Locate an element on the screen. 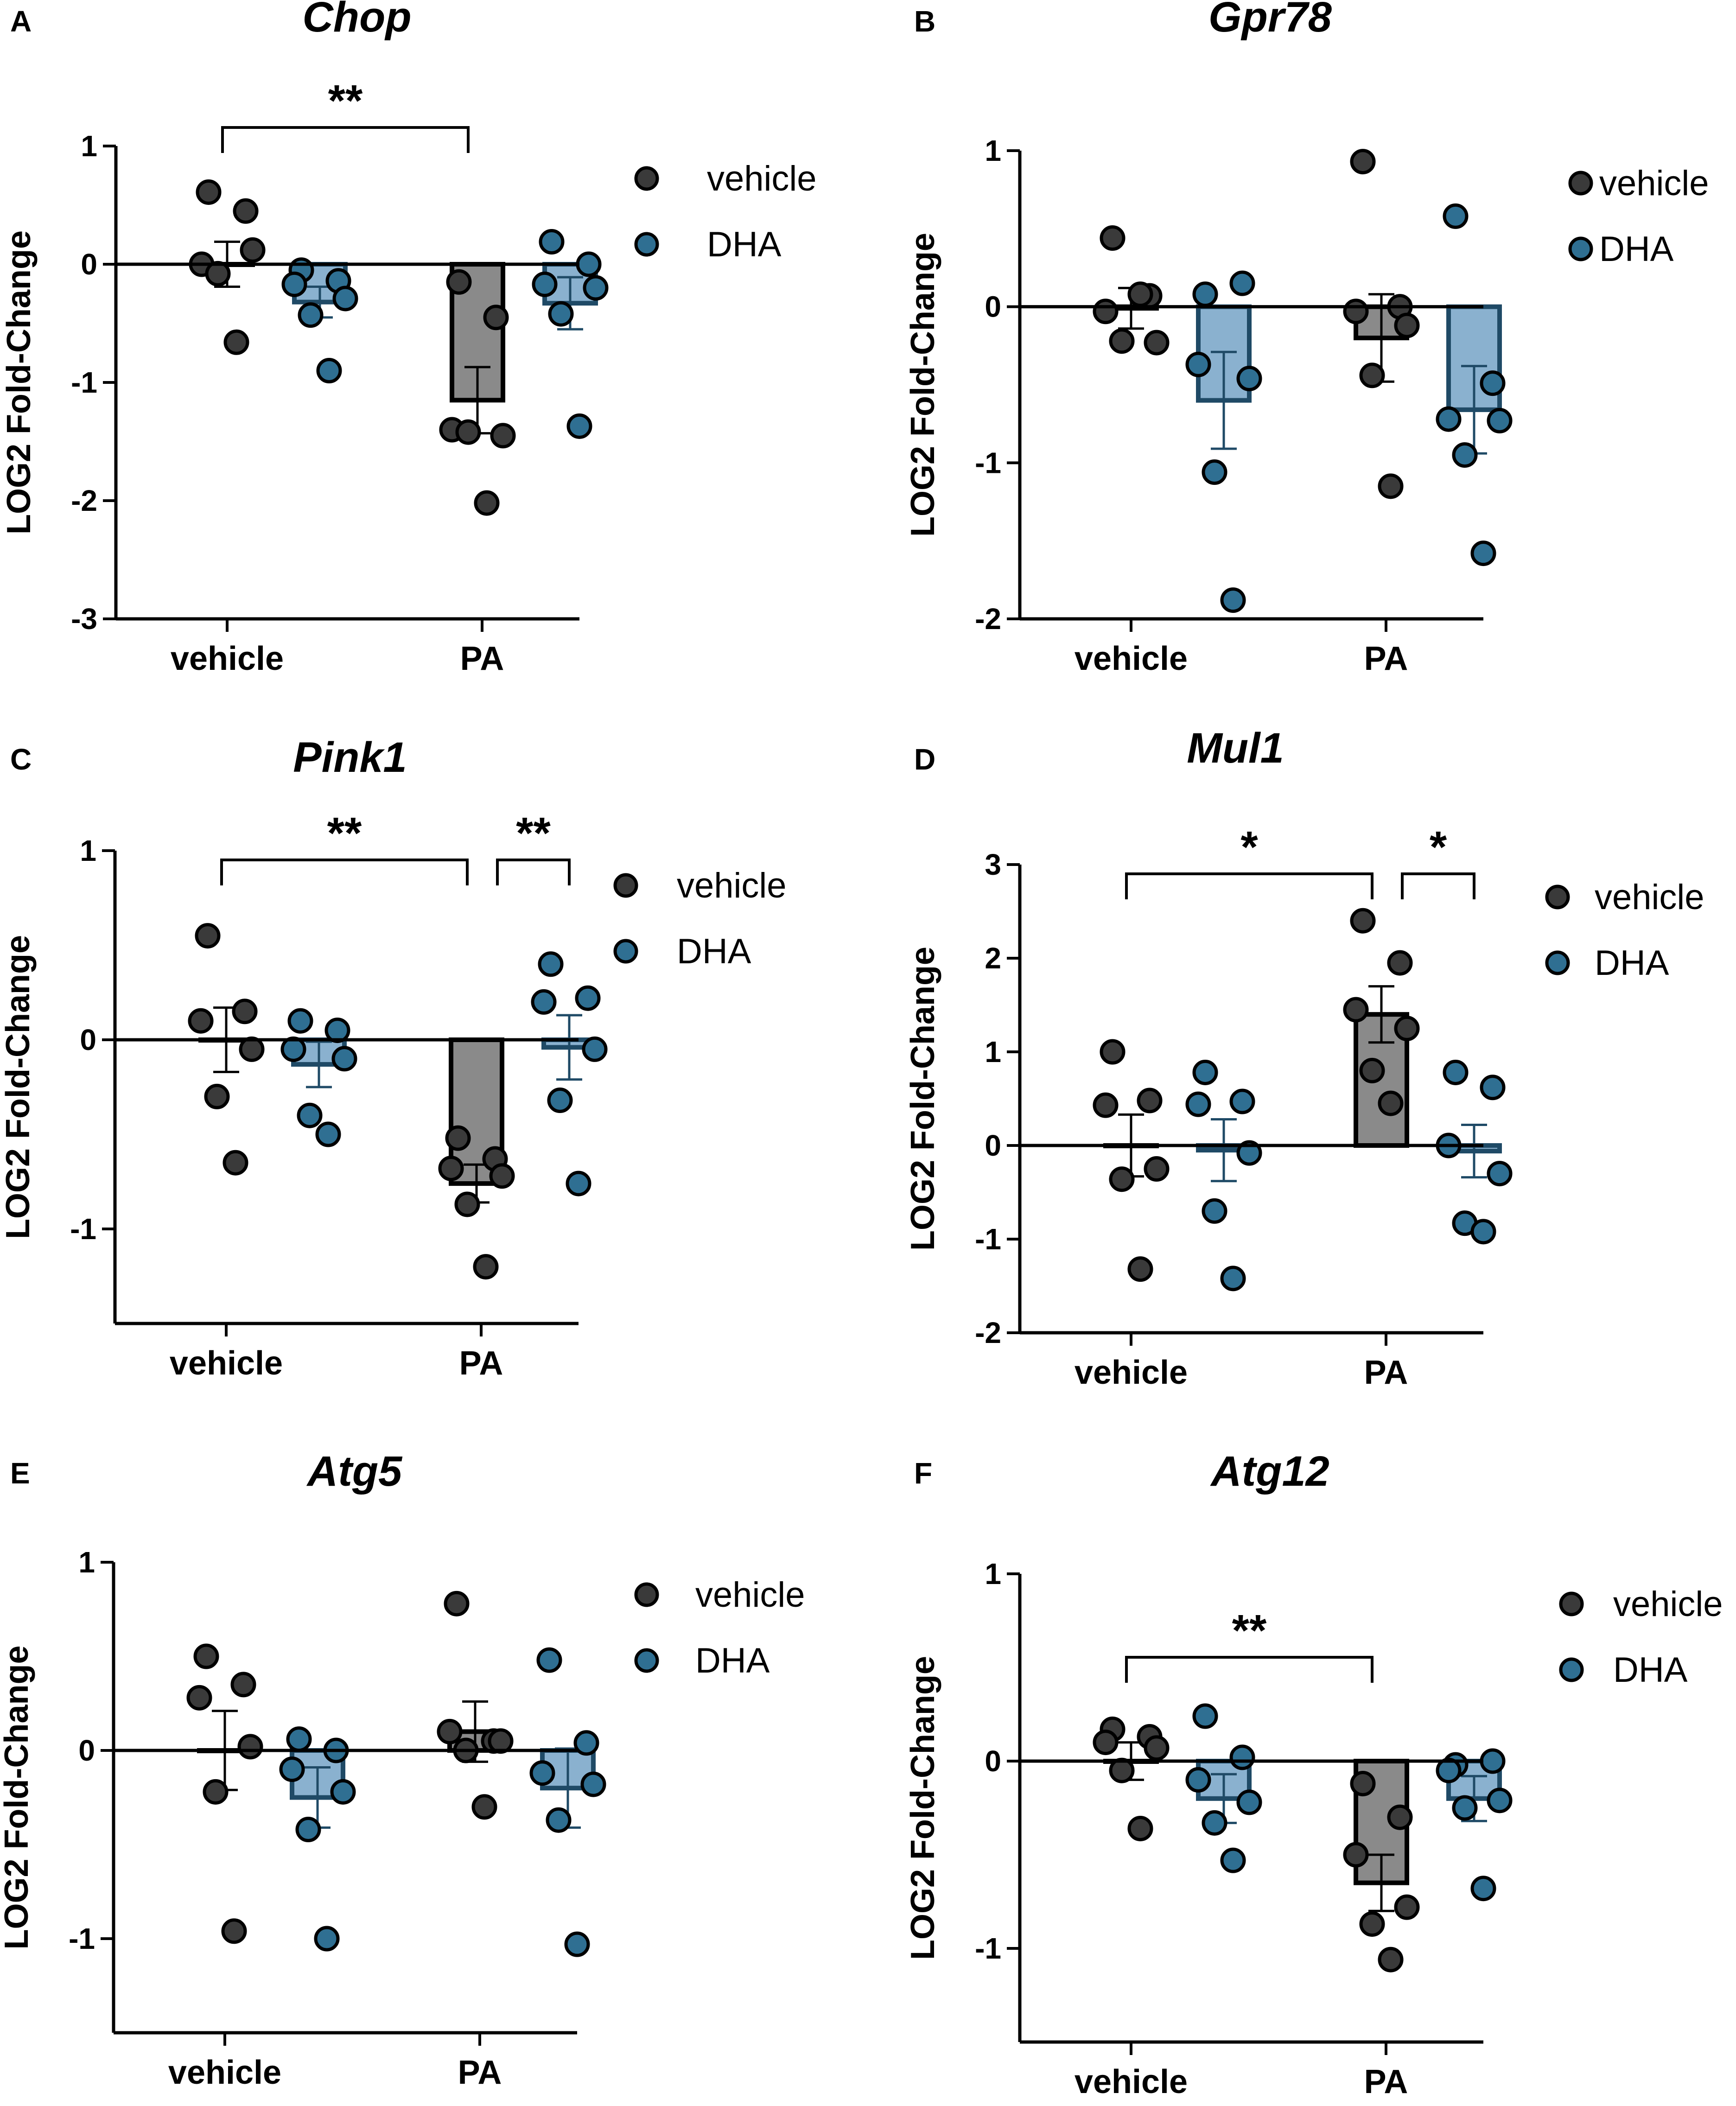 Image resolution: width=1736 pixels, height=2106 pixels. y-tick-label: -3 is located at coordinates (84, 619).